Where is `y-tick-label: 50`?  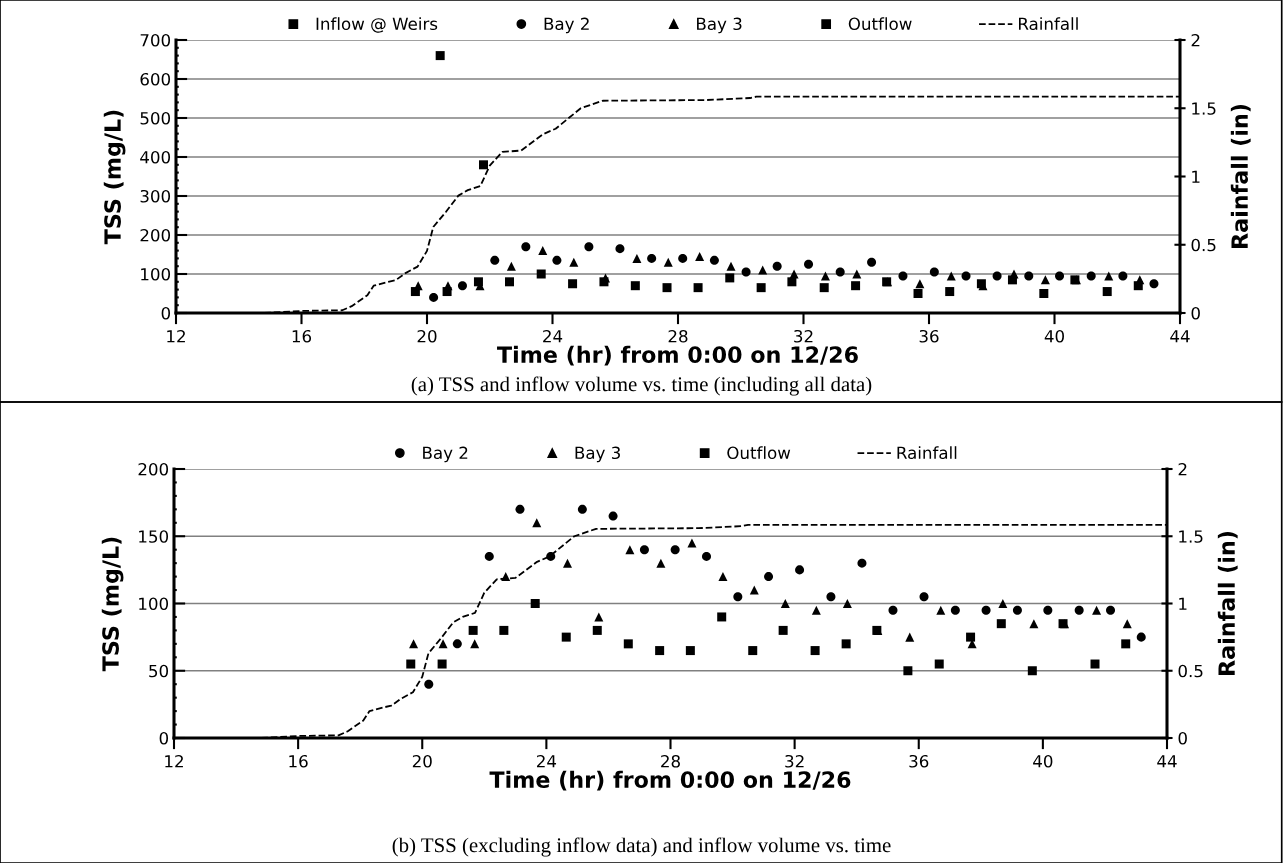 y-tick-label: 50 is located at coordinates (159, 671).